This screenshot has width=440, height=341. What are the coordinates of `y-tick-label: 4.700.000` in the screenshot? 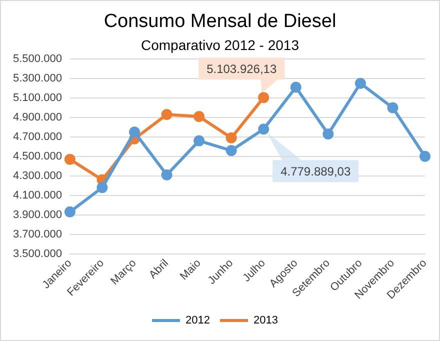 It's located at (37, 136).